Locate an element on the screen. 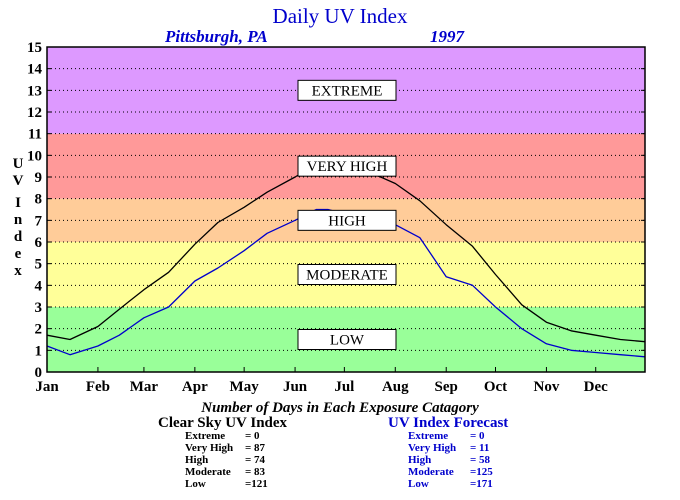 This screenshot has width=680, height=500. y-tick-label: 6 is located at coordinates (39, 243).